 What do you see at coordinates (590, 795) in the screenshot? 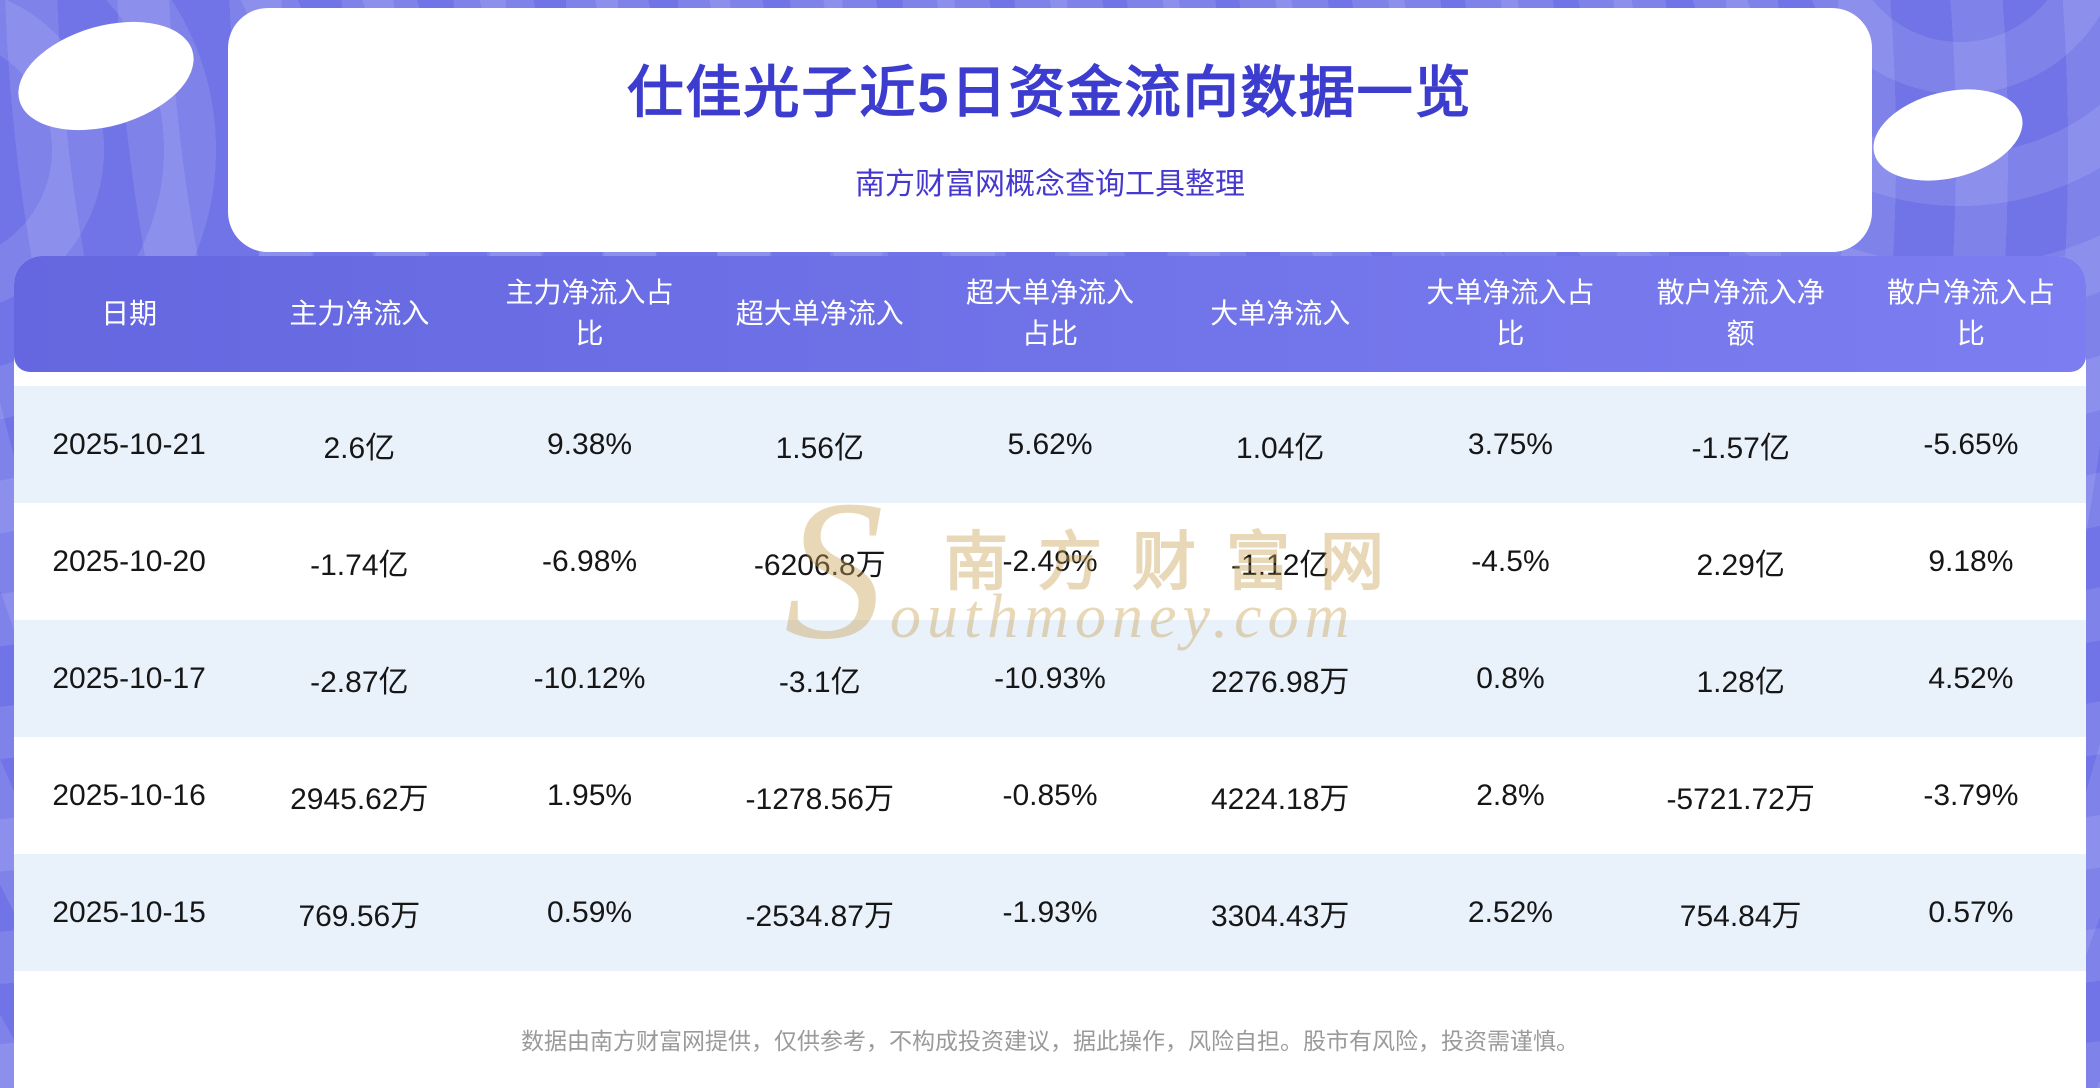
I see `value-cell: 1.95%` at bounding box center [590, 795].